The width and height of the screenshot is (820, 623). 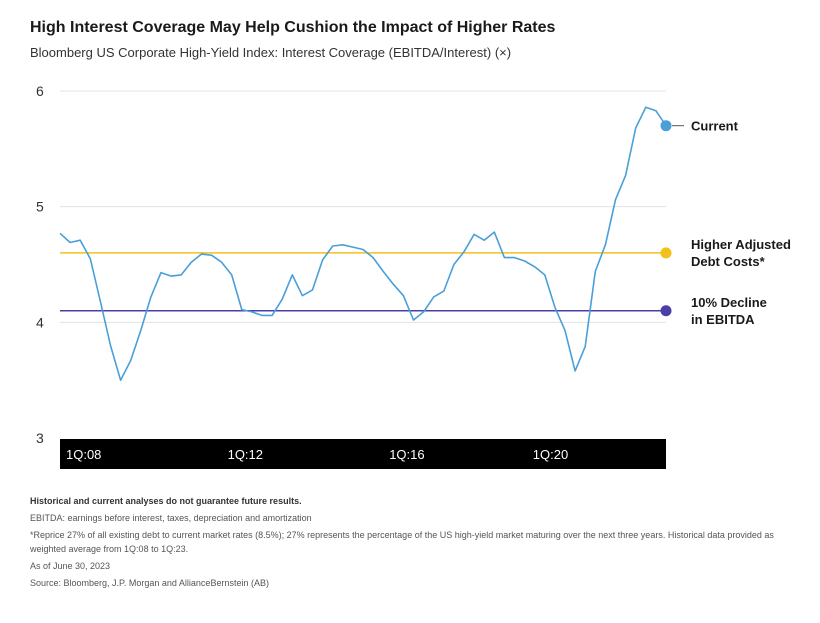 What do you see at coordinates (723, 319) in the screenshot?
I see `reference-label: in EBITDA` at bounding box center [723, 319].